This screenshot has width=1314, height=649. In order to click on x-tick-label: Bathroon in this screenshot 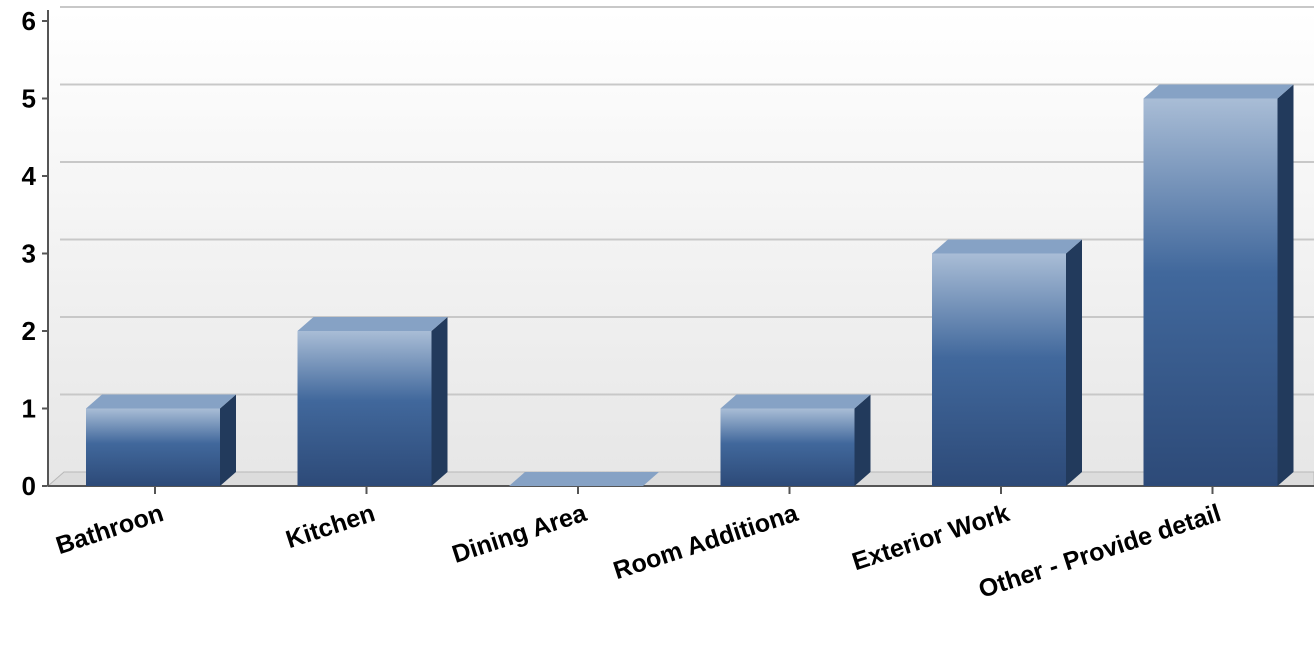, I will do `click(110, 529)`.